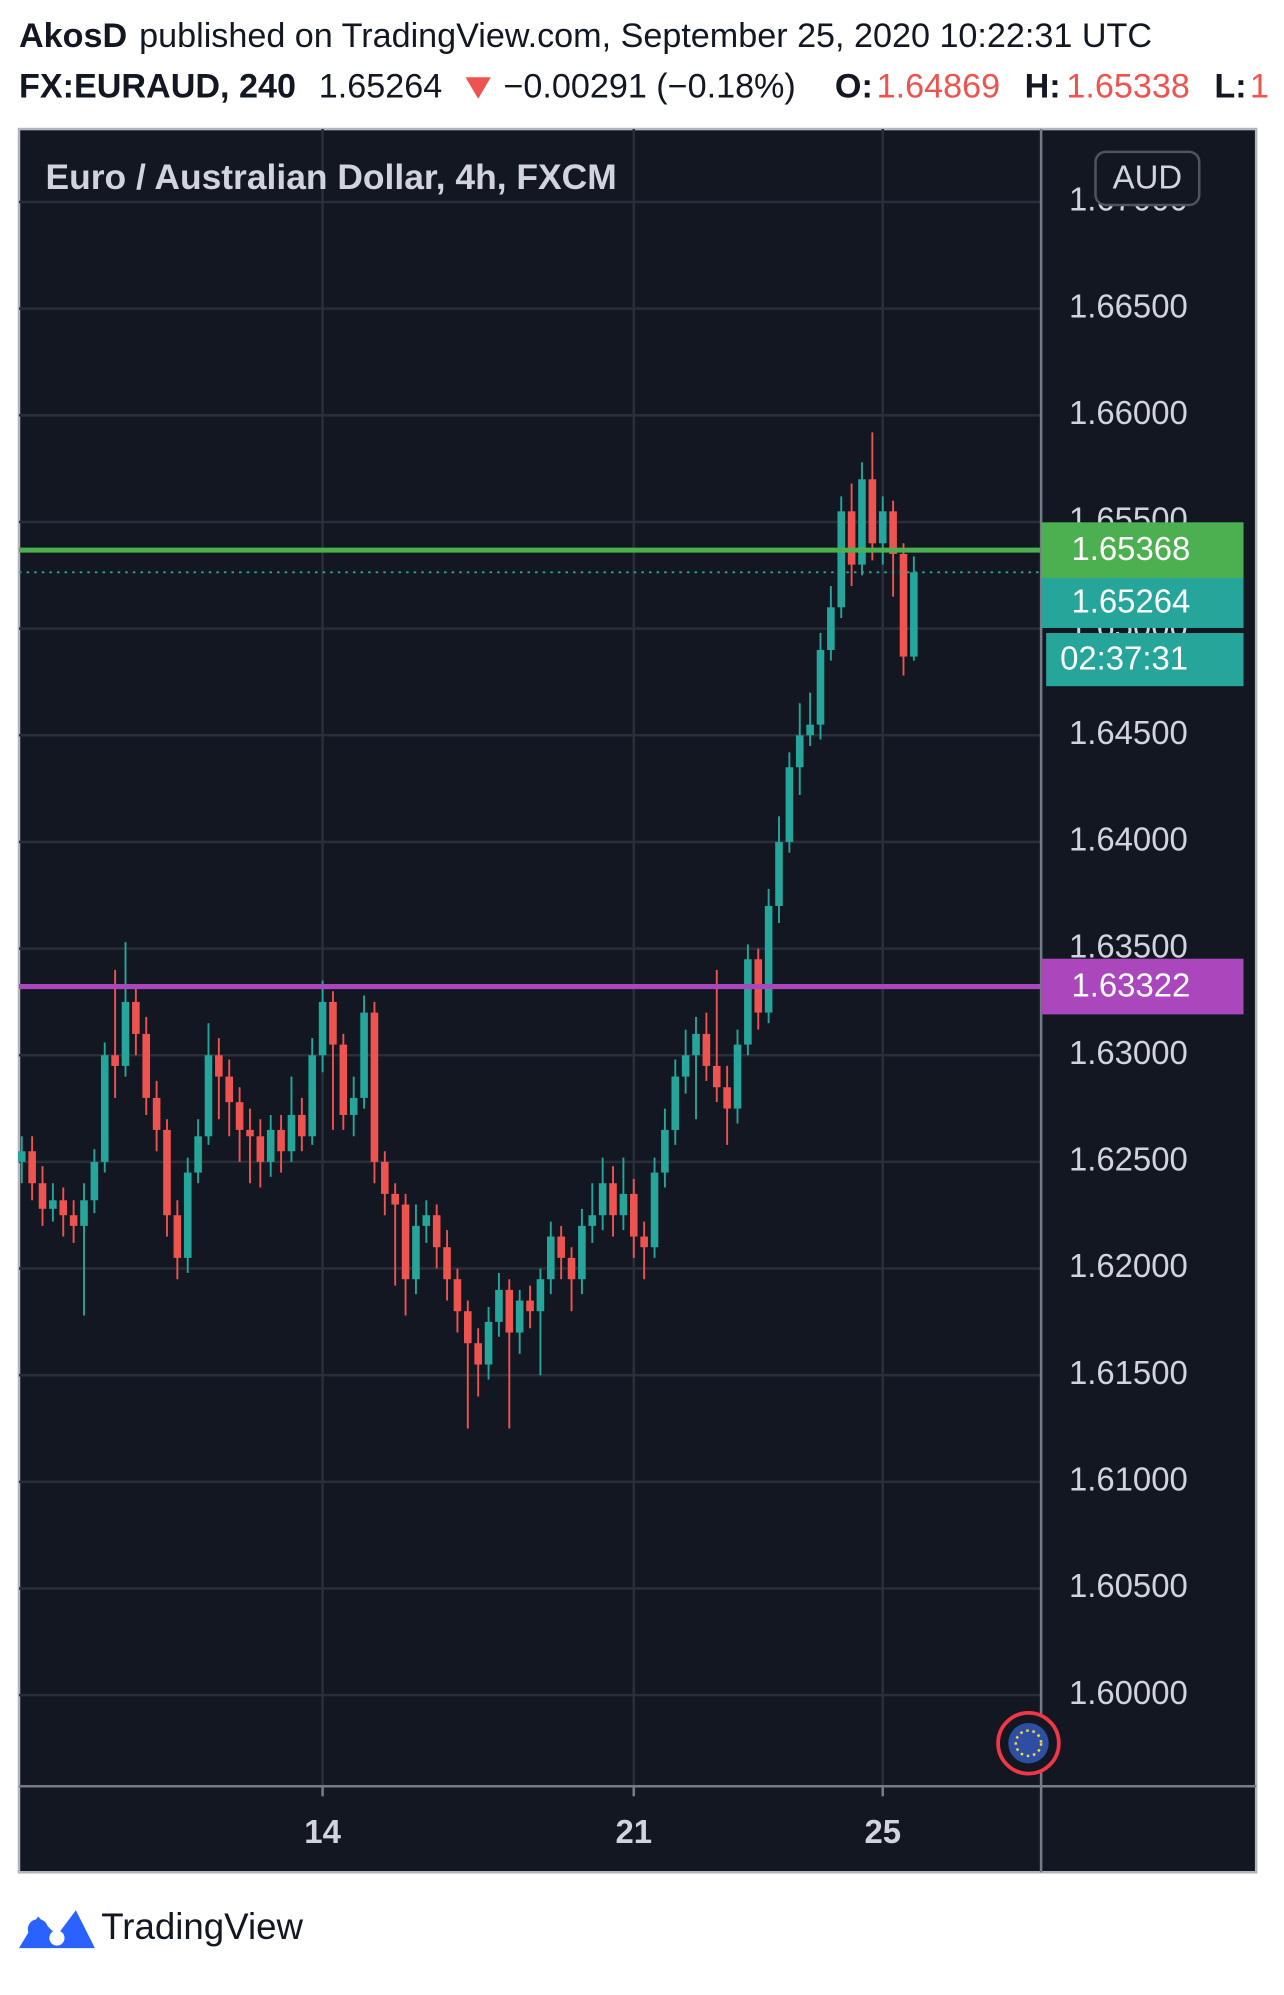 This screenshot has width=1284, height=1995. What do you see at coordinates (73, 36) in the screenshot?
I see `author: AkosD` at bounding box center [73, 36].